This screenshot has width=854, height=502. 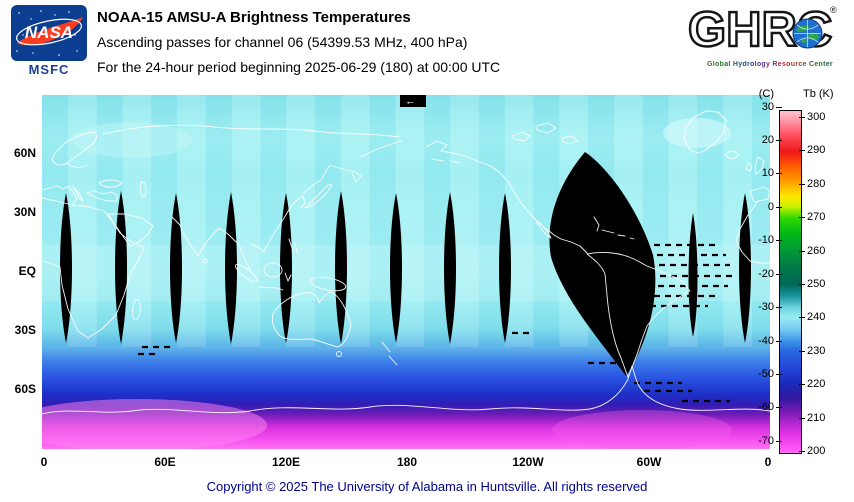 I want to click on kelvin-tick: 230, so click(x=812, y=351).